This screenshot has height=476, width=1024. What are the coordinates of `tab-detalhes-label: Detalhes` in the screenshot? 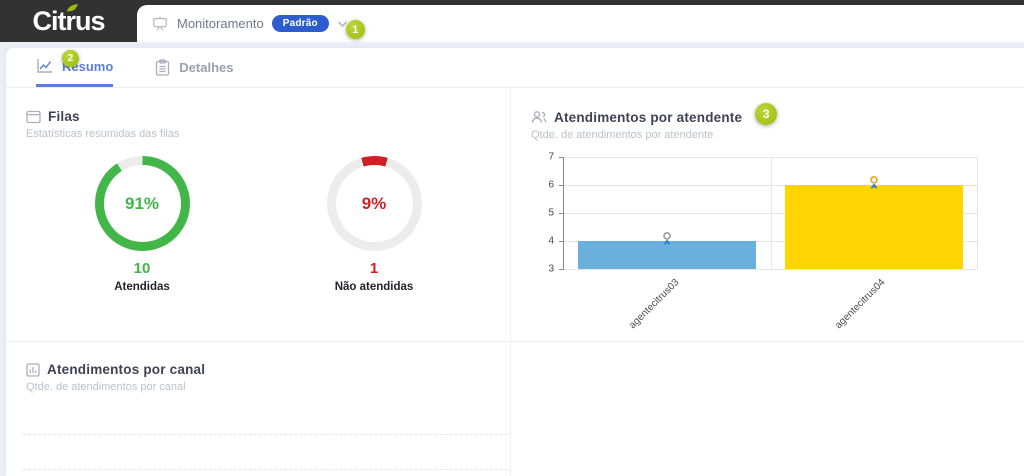 It's located at (206, 67).